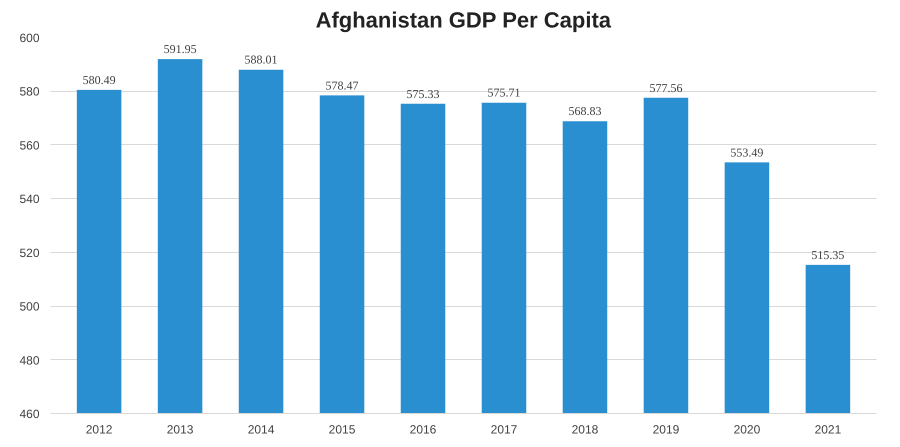 Image resolution: width=900 pixels, height=447 pixels. I want to click on data-label: 577.56, so click(665, 87).